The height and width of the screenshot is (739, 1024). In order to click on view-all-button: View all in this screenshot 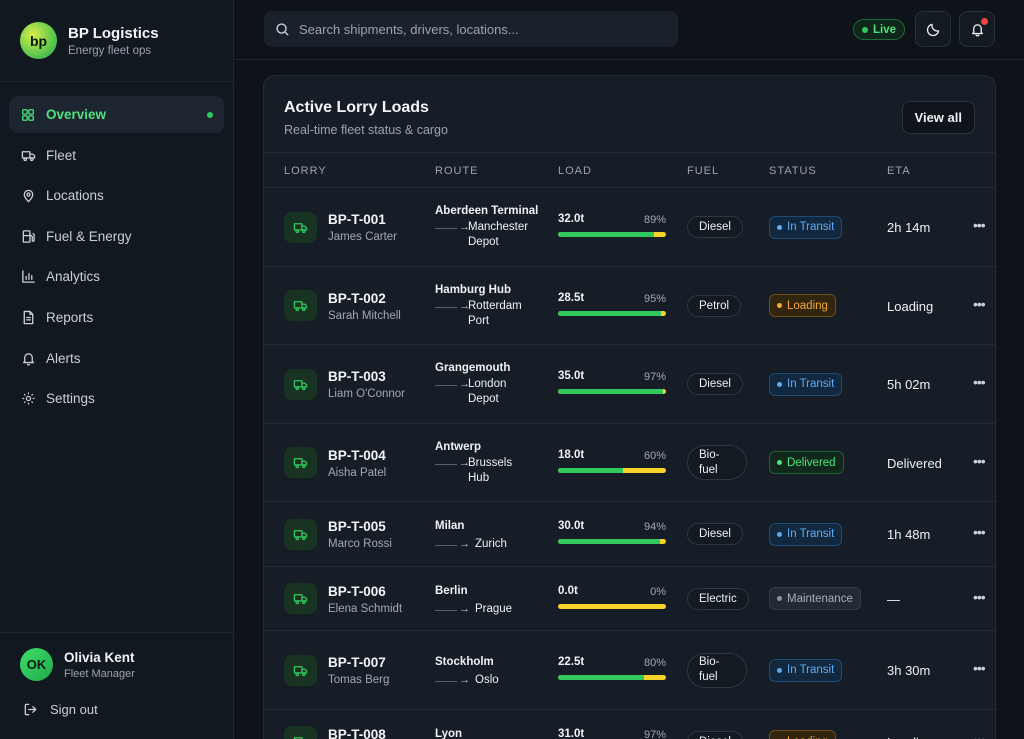, I will do `click(938, 117)`.